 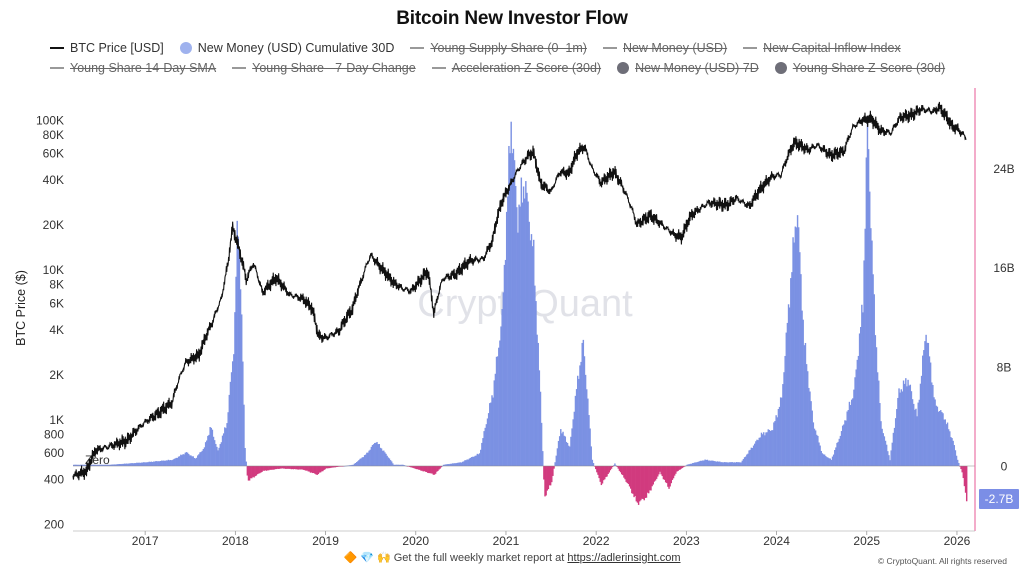 What do you see at coordinates (498, 48) in the screenshot?
I see `legend-item: Young Supply Share (0–1m)` at bounding box center [498, 48].